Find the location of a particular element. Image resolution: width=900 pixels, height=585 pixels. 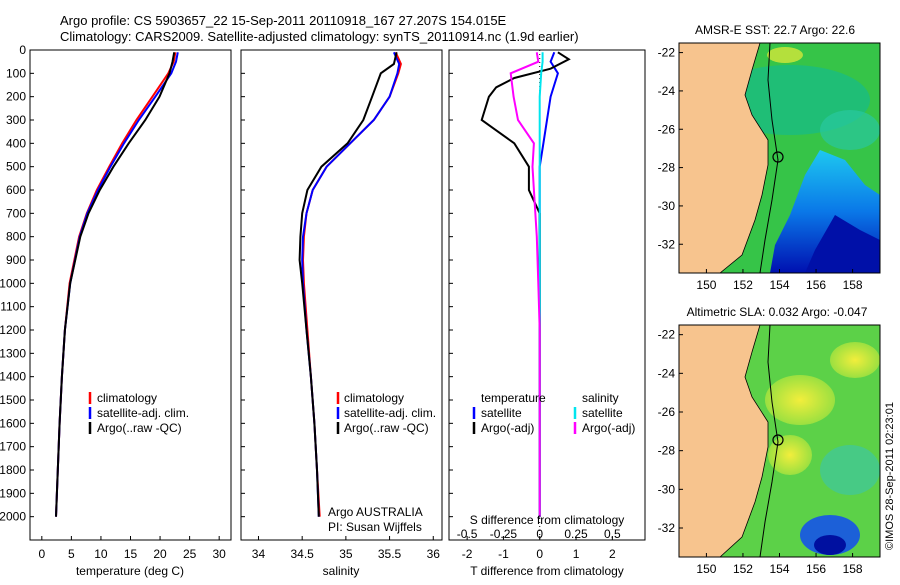

legend-temperature-head: temperature is located at coordinates (513, 398).